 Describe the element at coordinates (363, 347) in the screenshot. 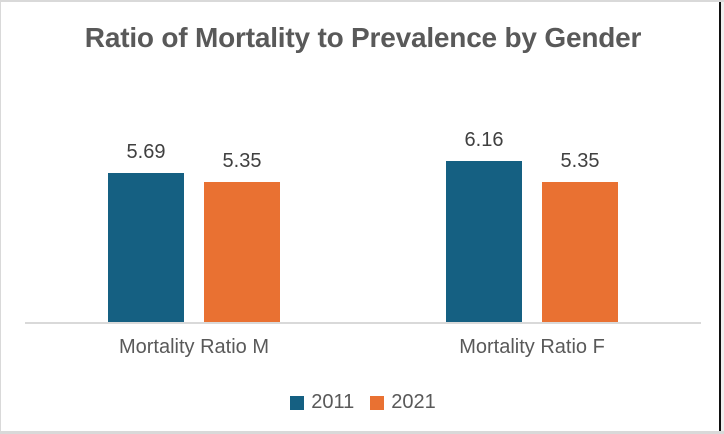

I see `category-axis: Mortality Ratio M Mortality Ratio F` at that location.